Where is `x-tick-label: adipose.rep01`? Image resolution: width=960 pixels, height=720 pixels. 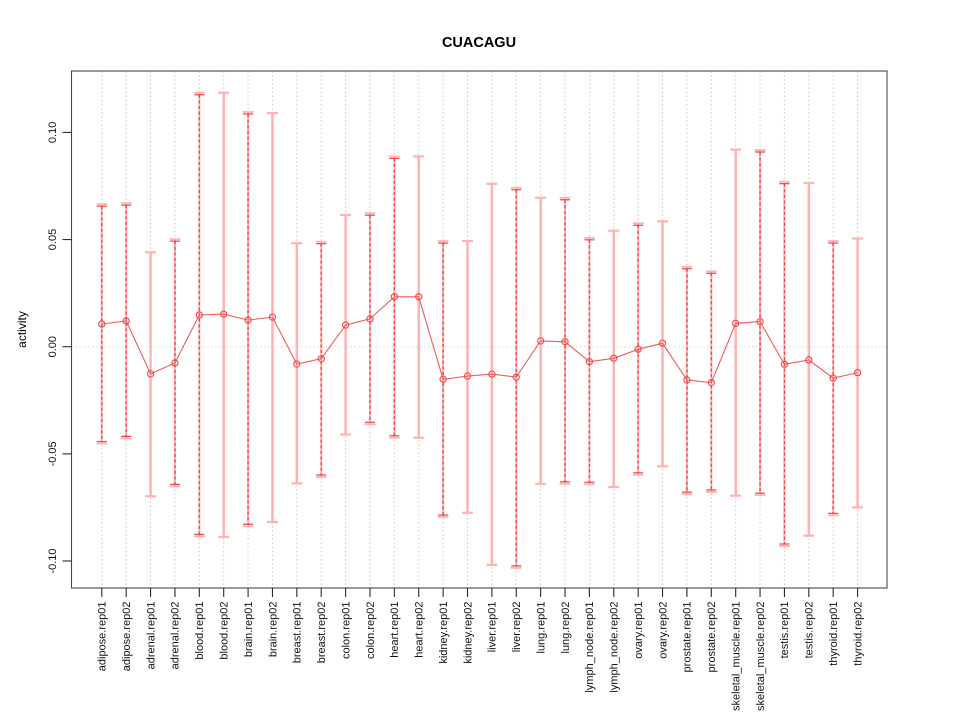 x-tick-label: adipose.rep01 is located at coordinates (103, 637).